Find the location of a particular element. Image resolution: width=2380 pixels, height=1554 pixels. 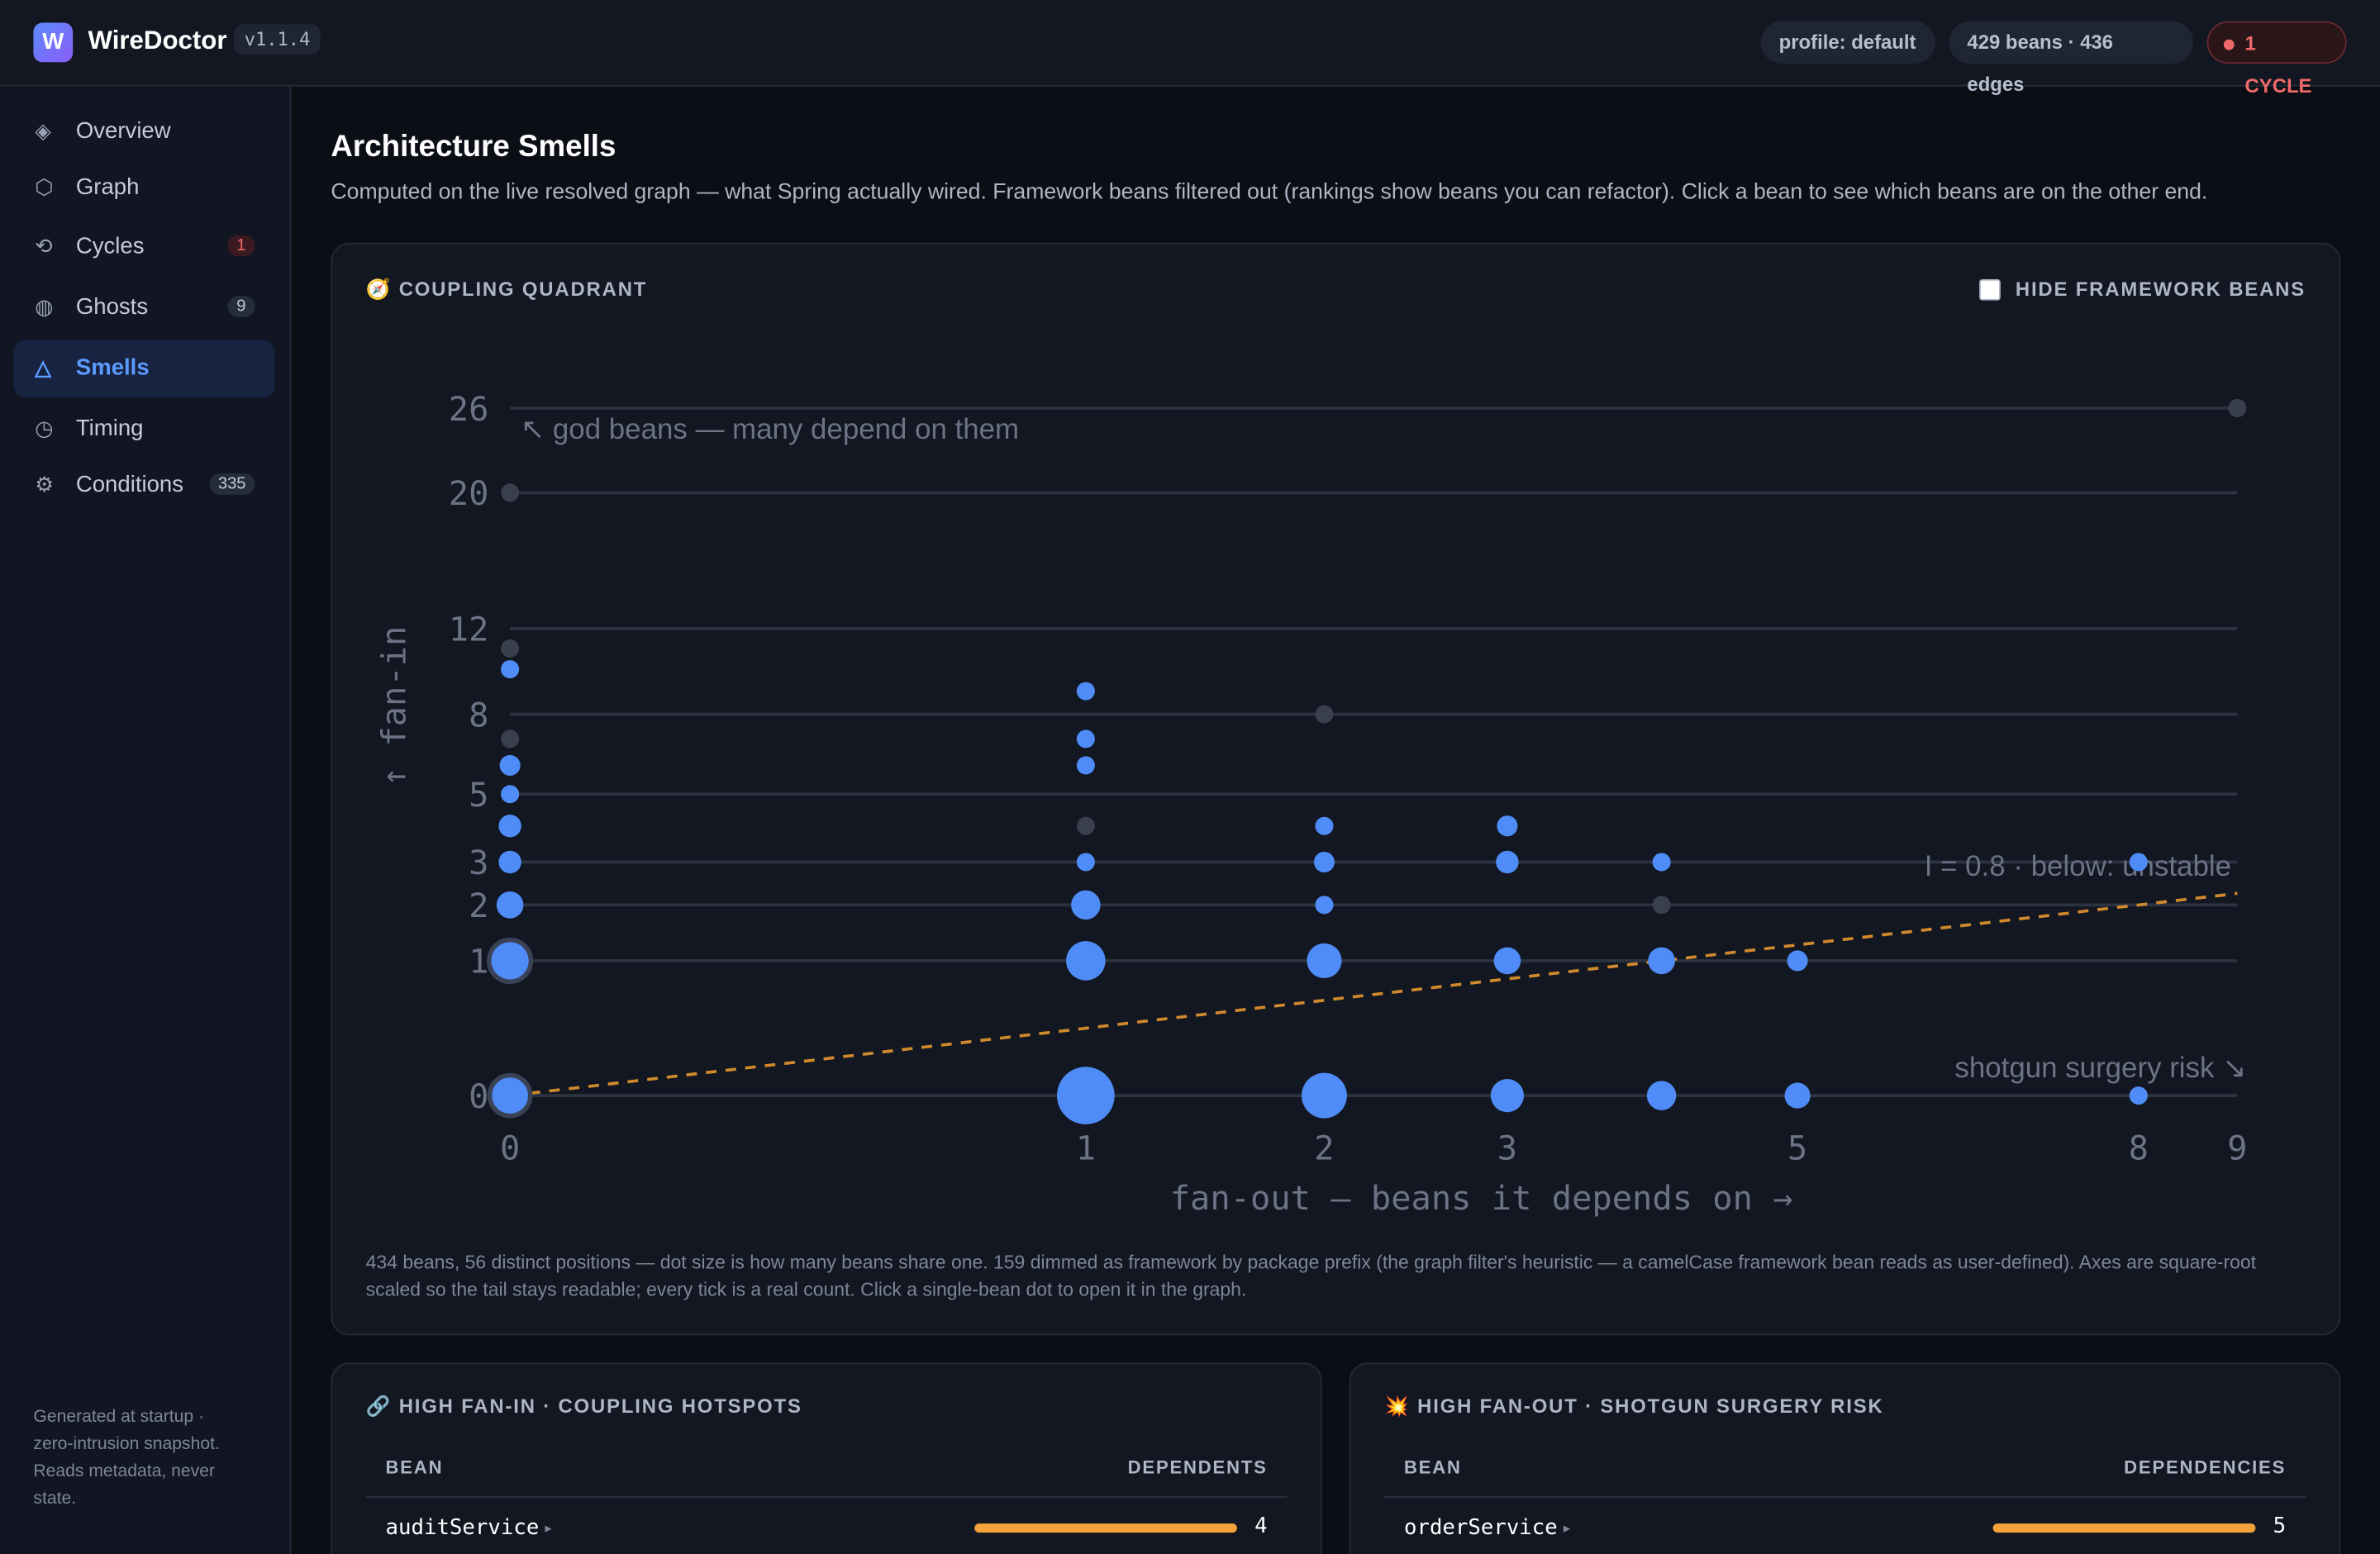

column-header: DEPENDENCIES is located at coordinates (2205, 1467).